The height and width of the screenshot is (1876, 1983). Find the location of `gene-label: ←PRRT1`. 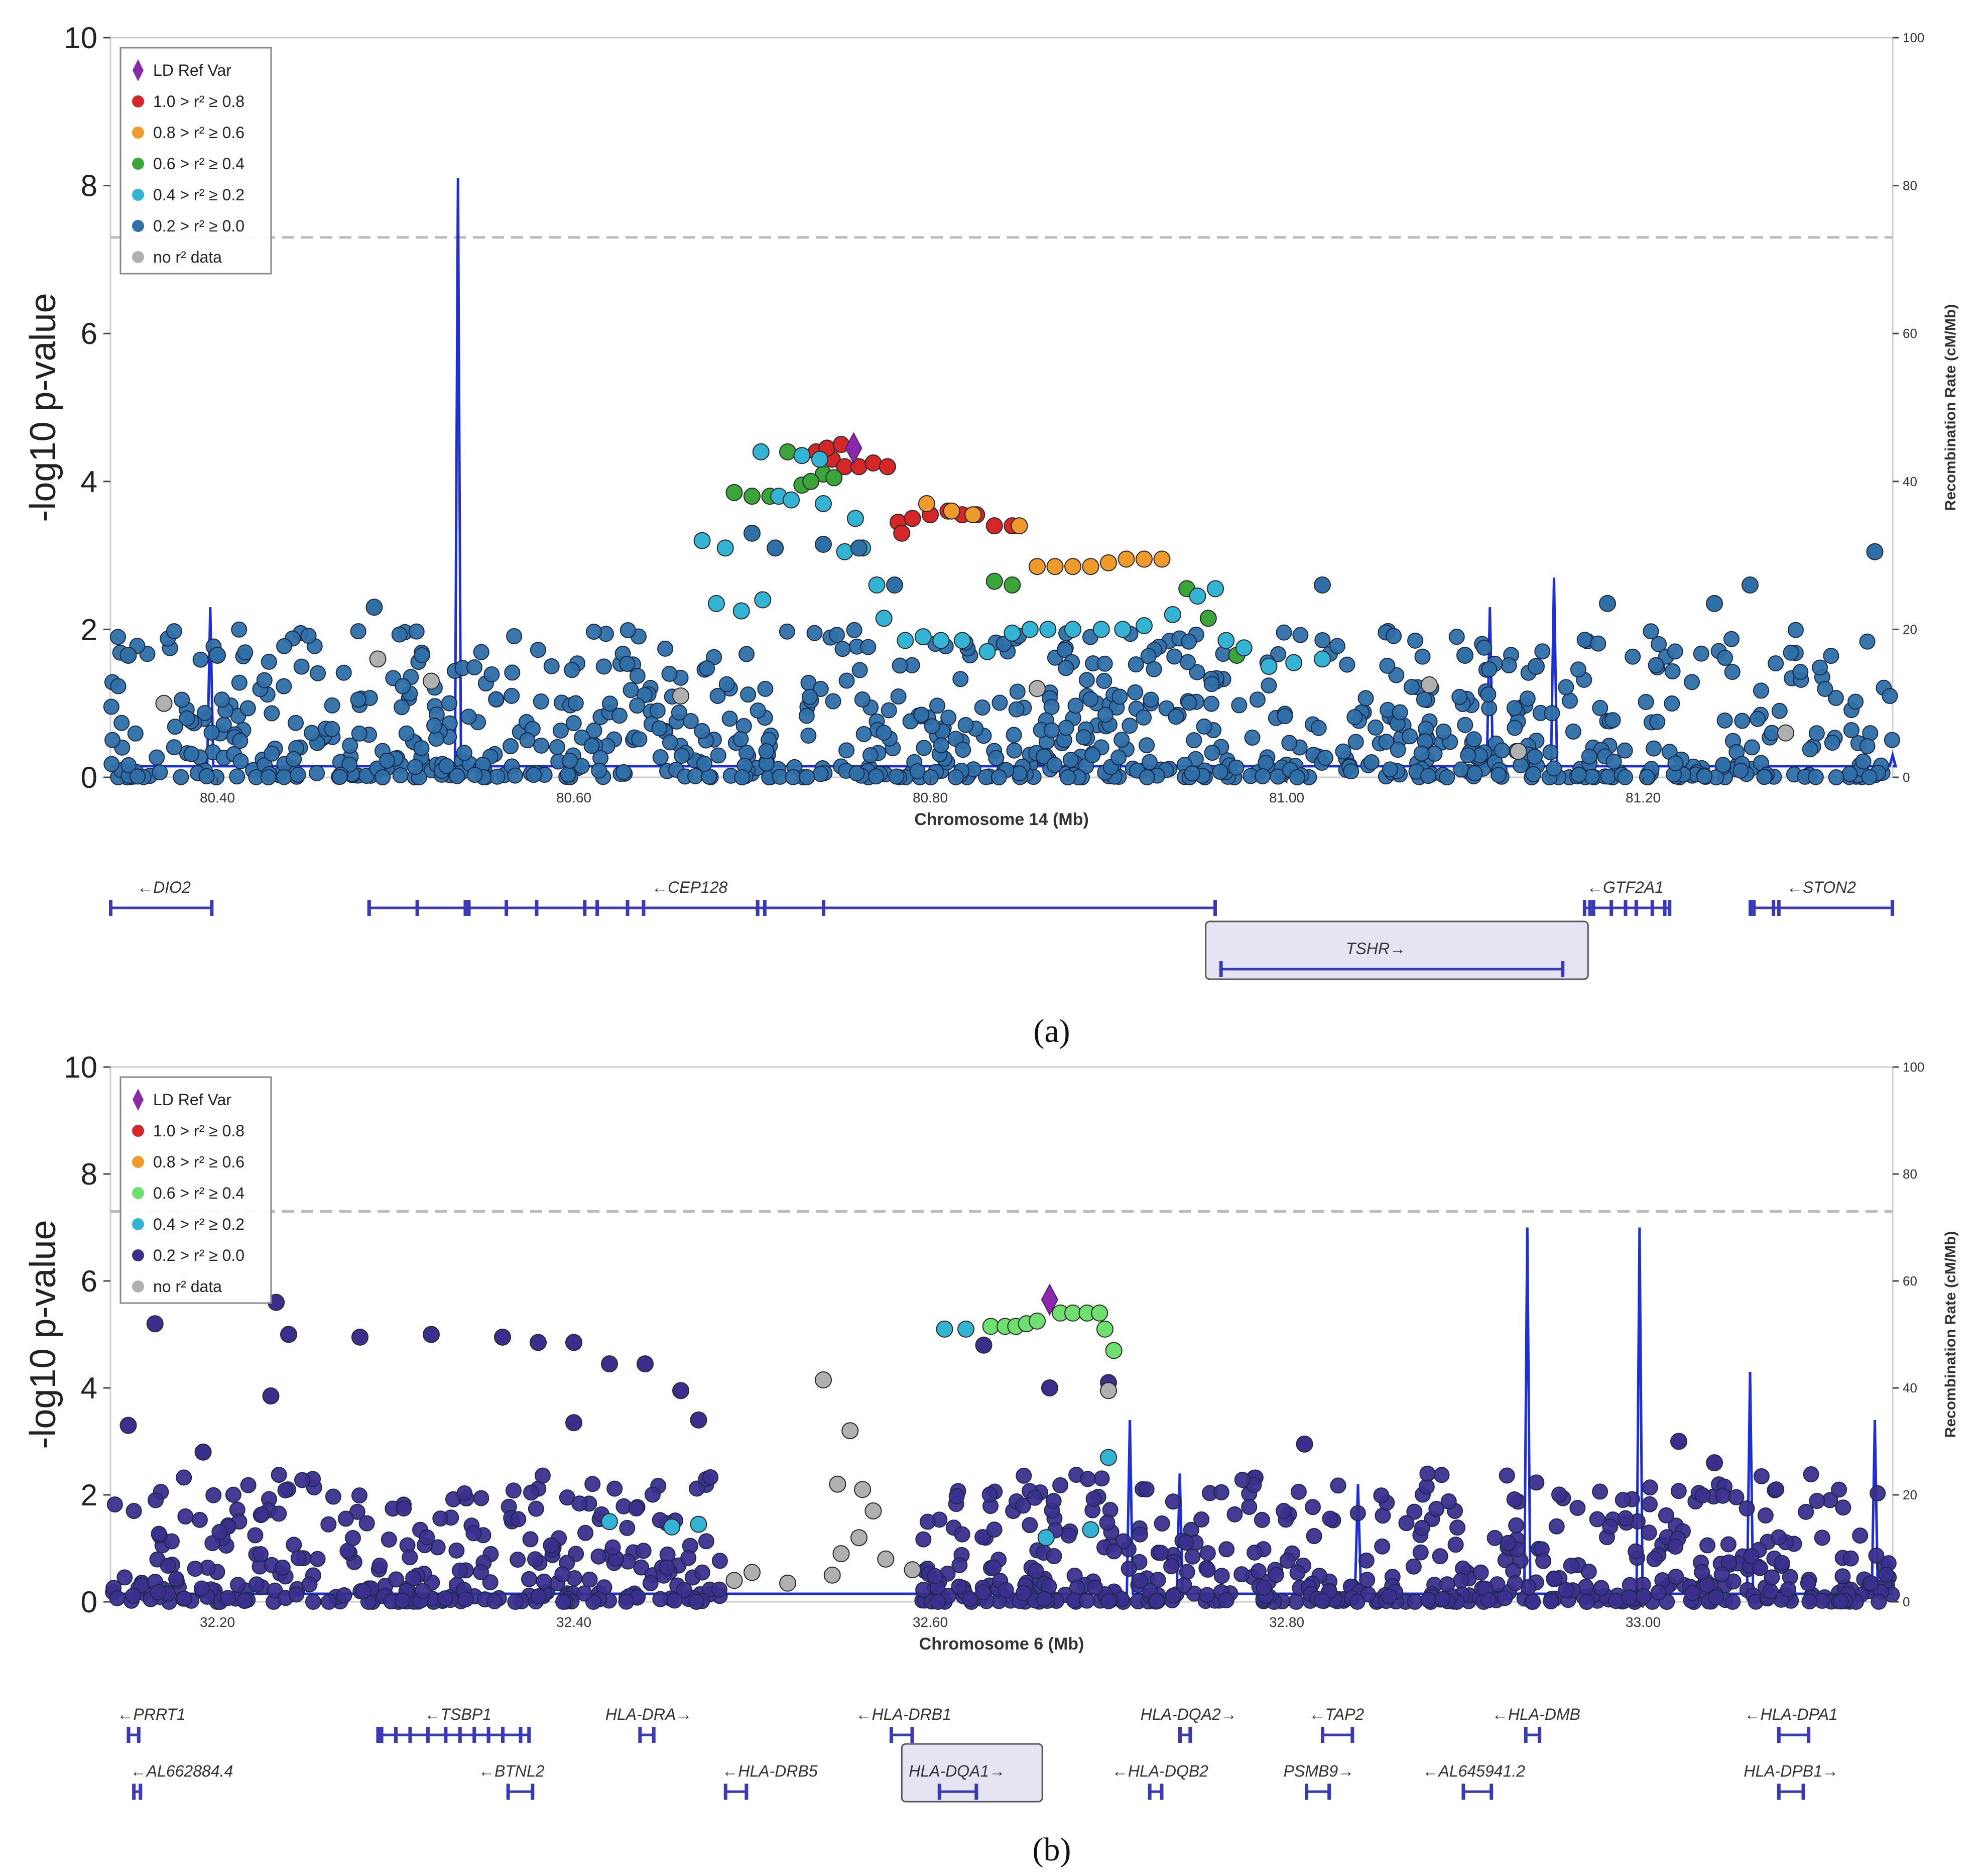

gene-label: ←PRRT1 is located at coordinates (151, 1714).